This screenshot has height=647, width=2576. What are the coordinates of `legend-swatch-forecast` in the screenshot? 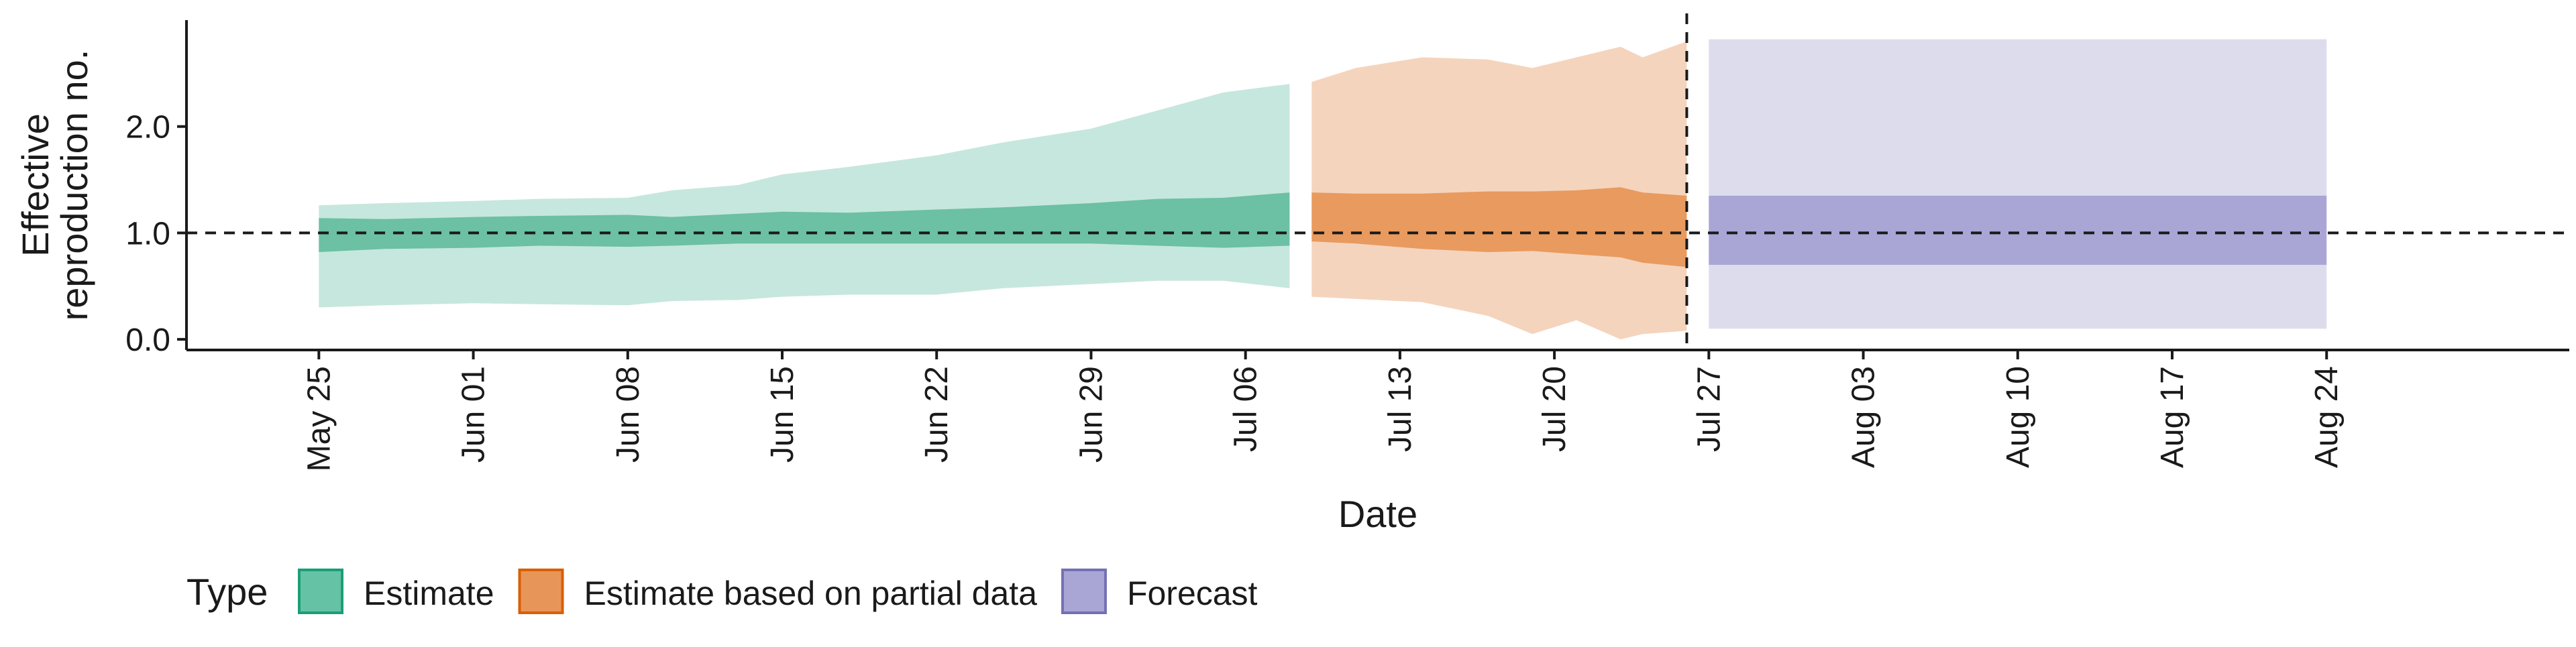 It's located at (1084, 592).